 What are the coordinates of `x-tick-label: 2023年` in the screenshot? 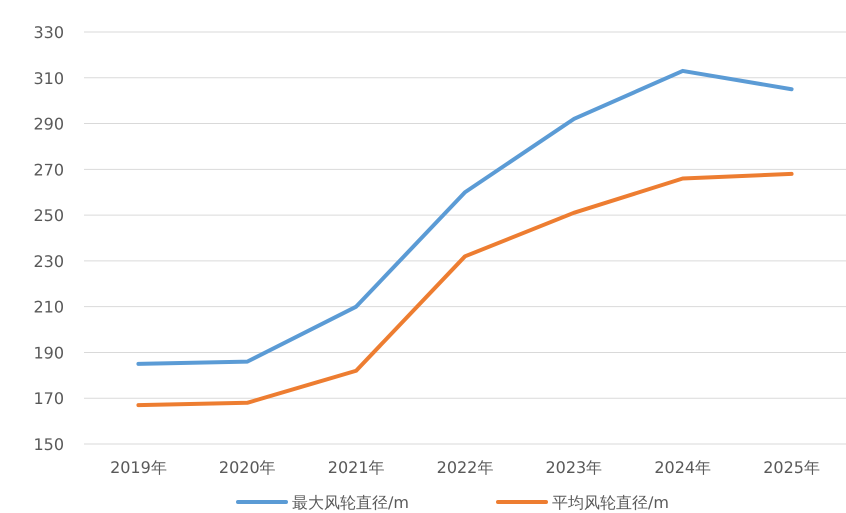 It's located at (574, 467).